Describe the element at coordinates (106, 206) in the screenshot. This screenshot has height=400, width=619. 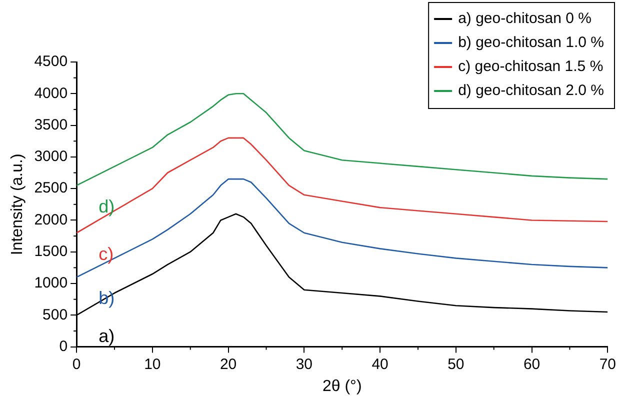
I see `annotation: d)` at that location.